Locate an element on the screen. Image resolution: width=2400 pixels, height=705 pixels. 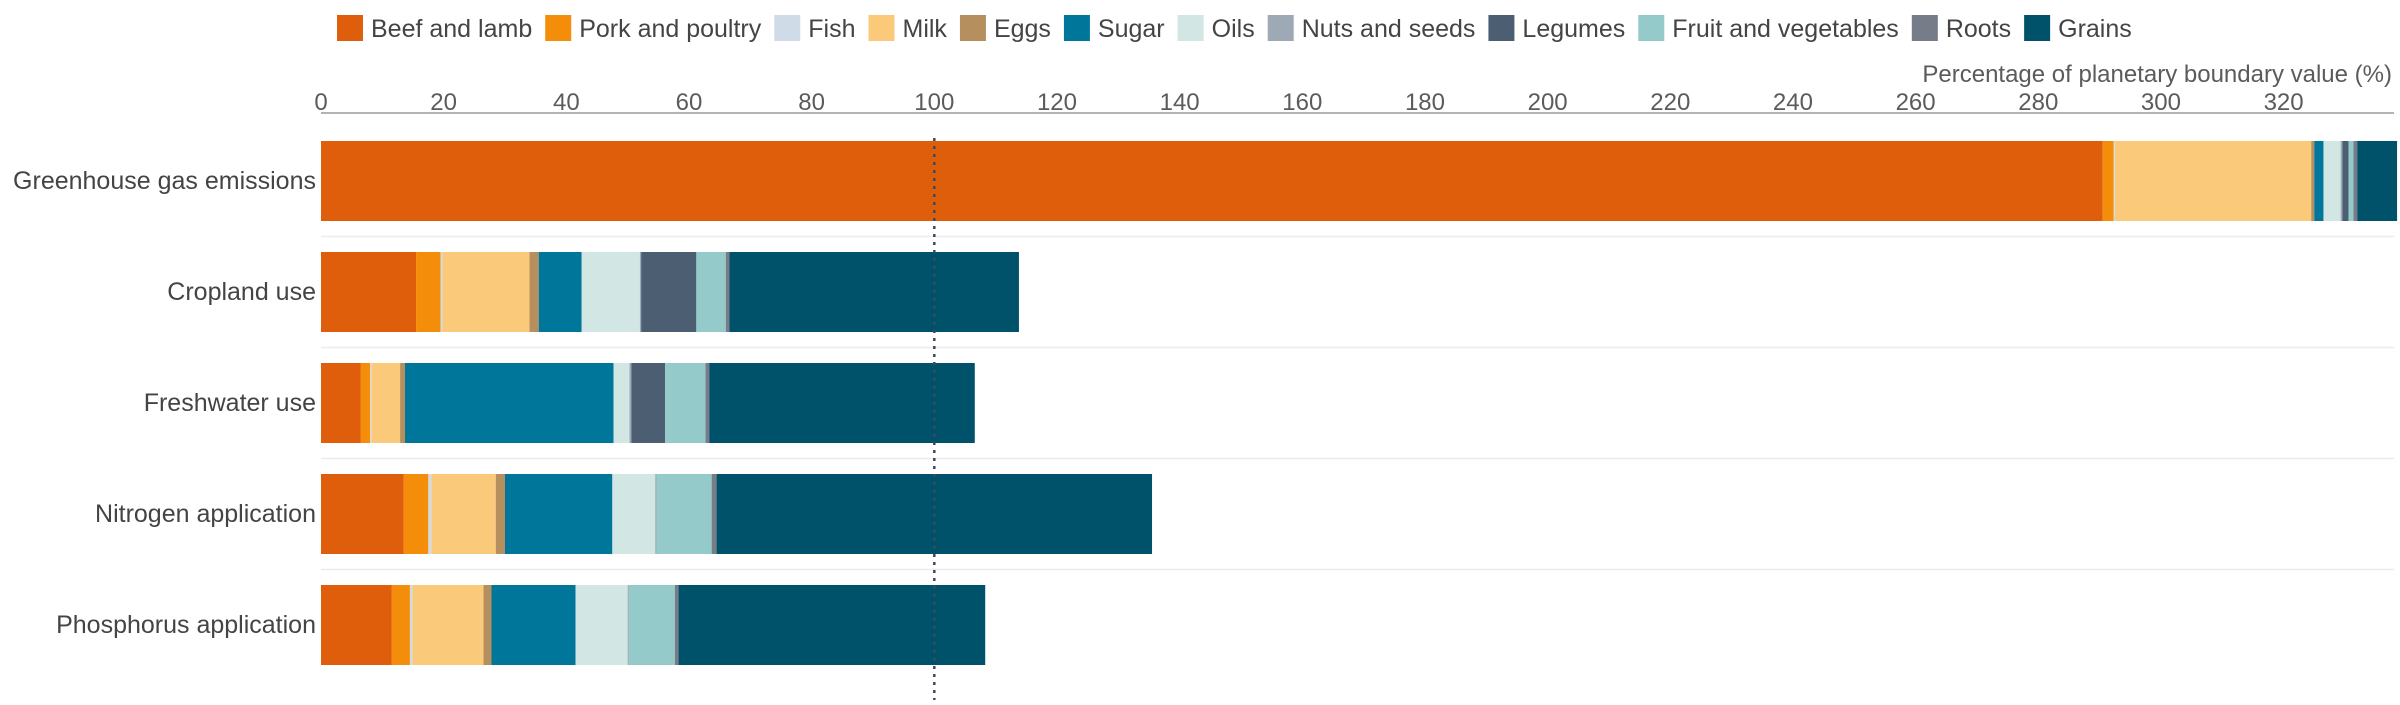
legend-label: Legumes is located at coordinates (1573, 29).